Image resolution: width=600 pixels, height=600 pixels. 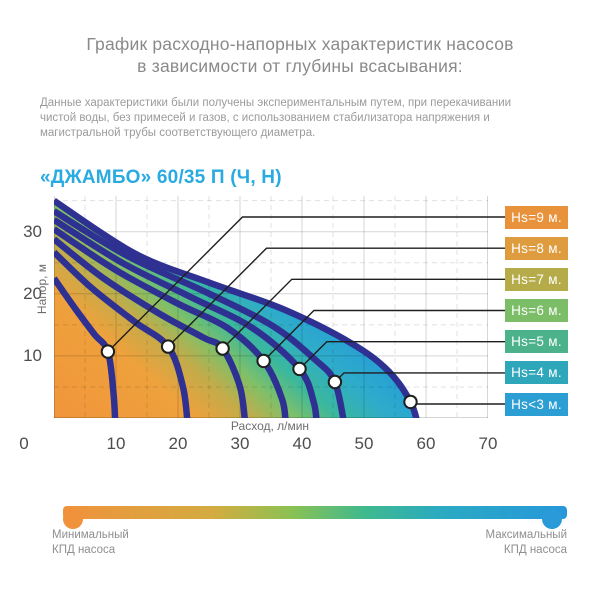 I want to click on legend-badge-hs3: Hs<3 м., so click(x=536, y=404).